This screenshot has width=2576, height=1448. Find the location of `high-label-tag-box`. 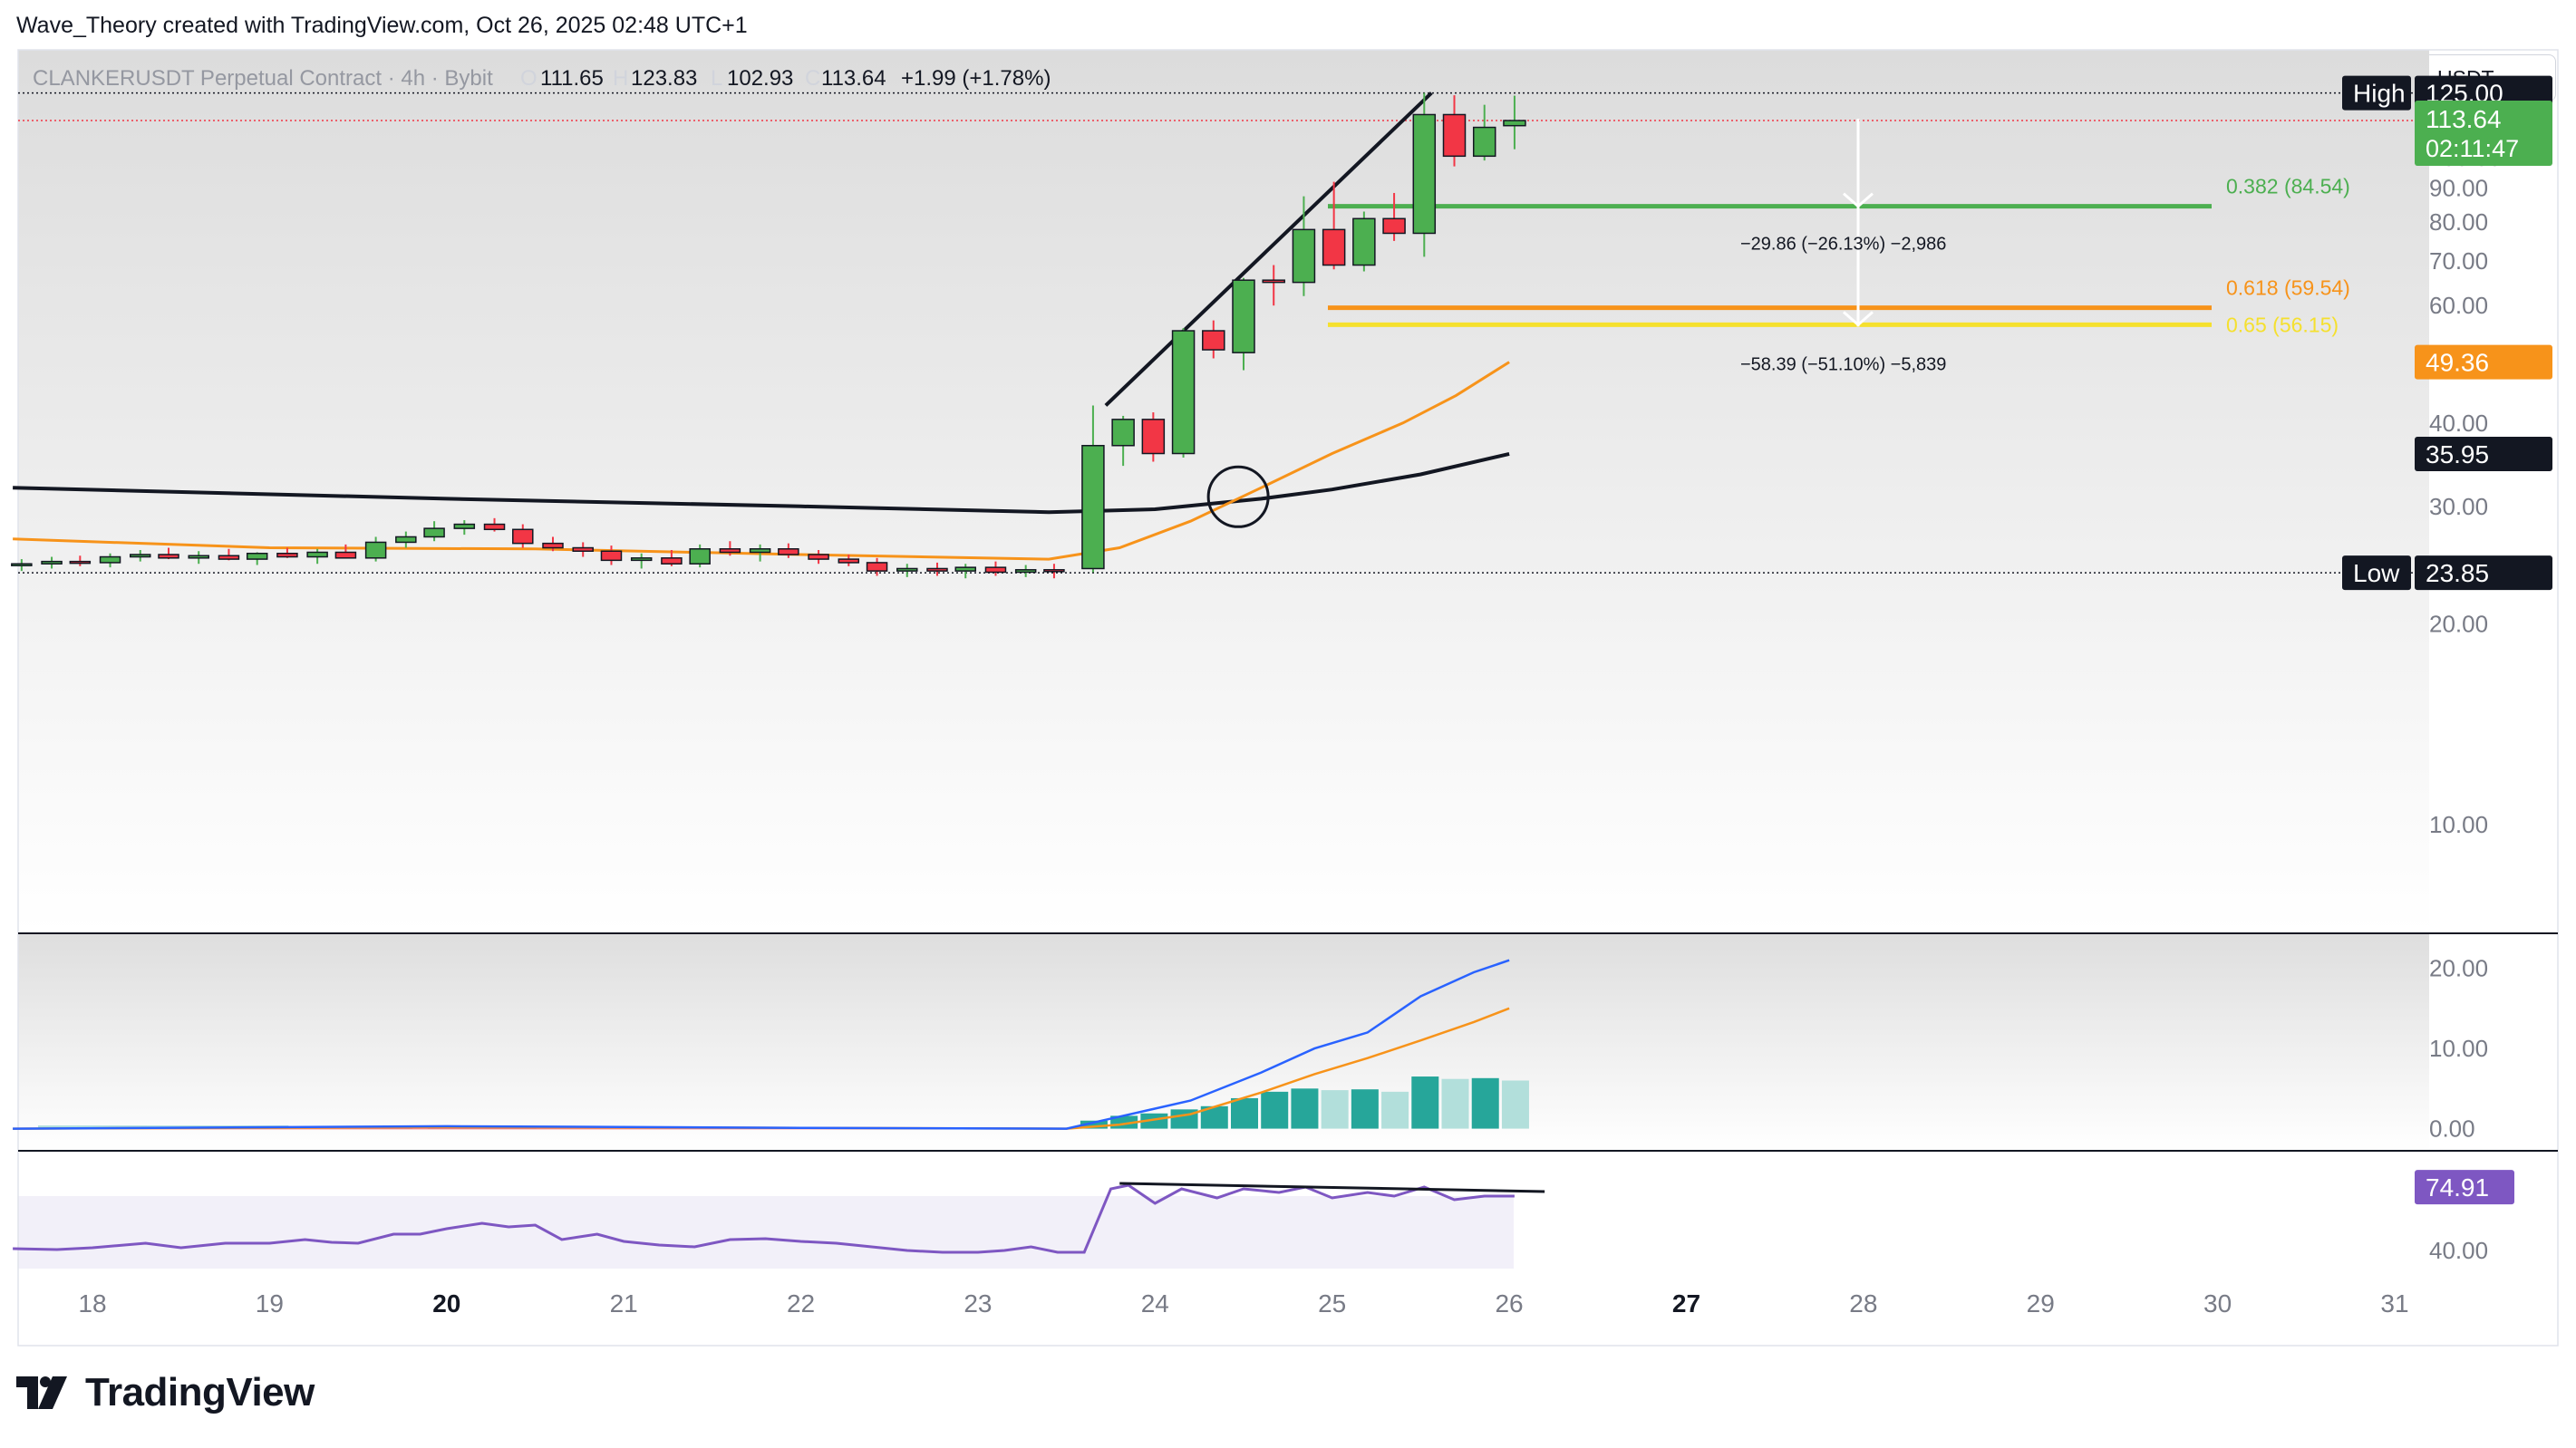

high-label-tag-box is located at coordinates (2376, 93).